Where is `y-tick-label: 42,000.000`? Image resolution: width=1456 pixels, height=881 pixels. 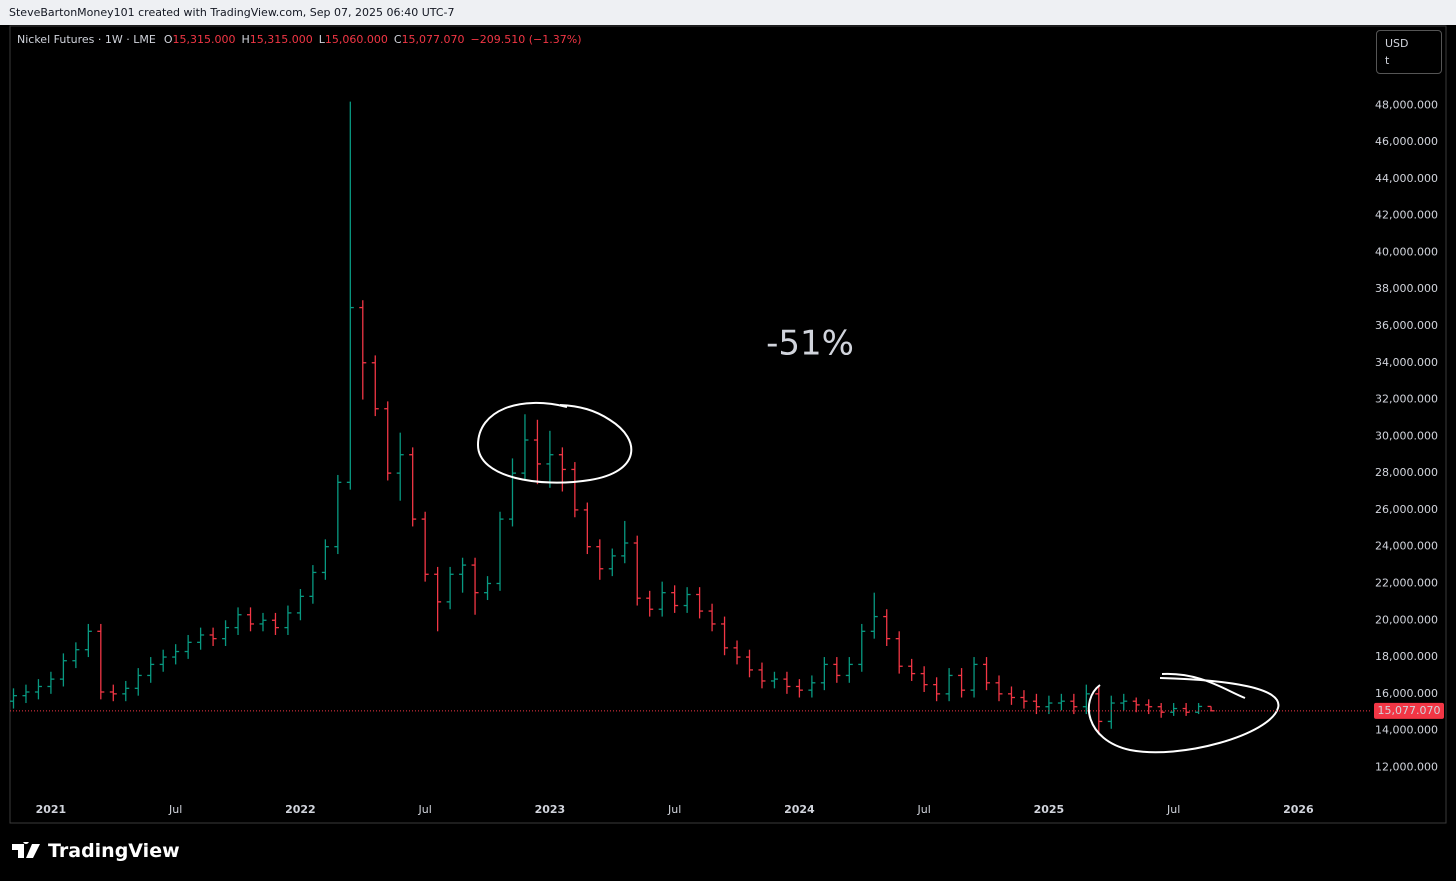 y-tick-label: 42,000.000 is located at coordinates (1406, 215).